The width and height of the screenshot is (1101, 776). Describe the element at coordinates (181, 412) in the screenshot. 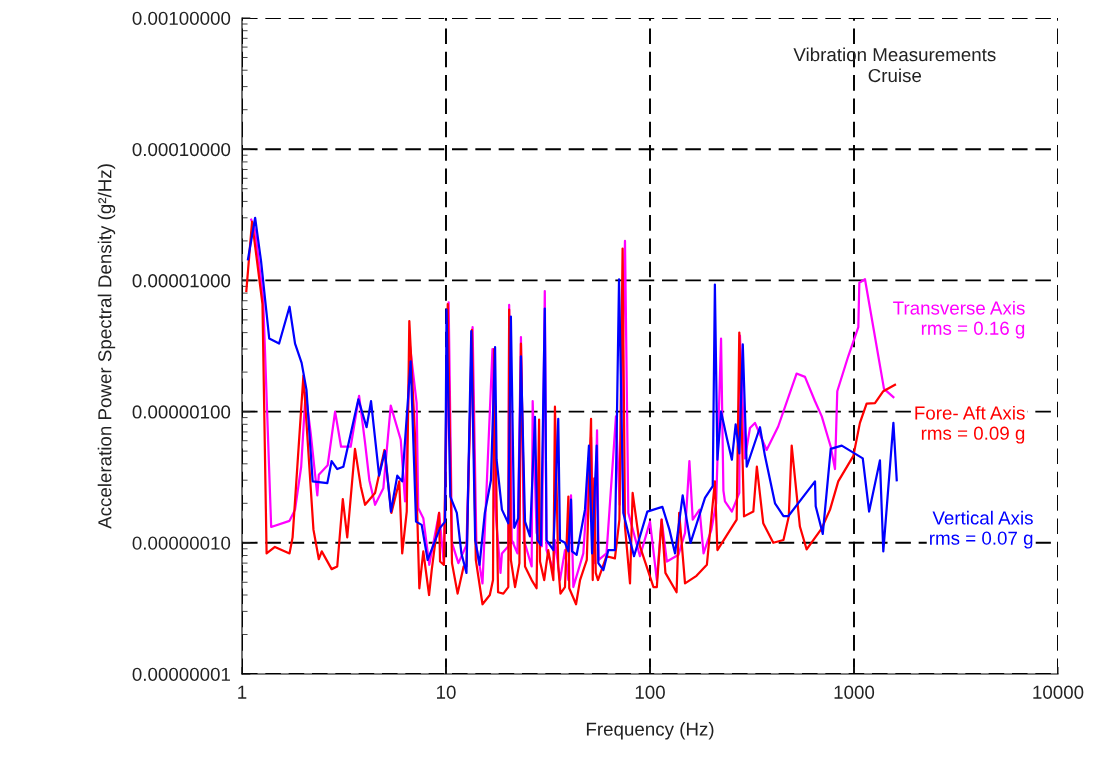

I see `y-tick-label: 0.00000100` at that location.